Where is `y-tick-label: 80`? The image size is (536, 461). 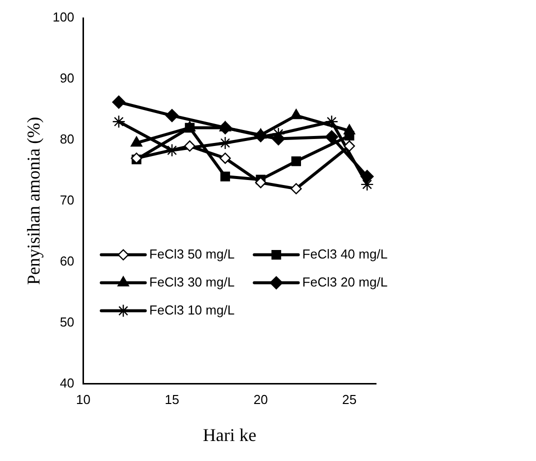 y-tick-label: 80 is located at coordinates (67, 139).